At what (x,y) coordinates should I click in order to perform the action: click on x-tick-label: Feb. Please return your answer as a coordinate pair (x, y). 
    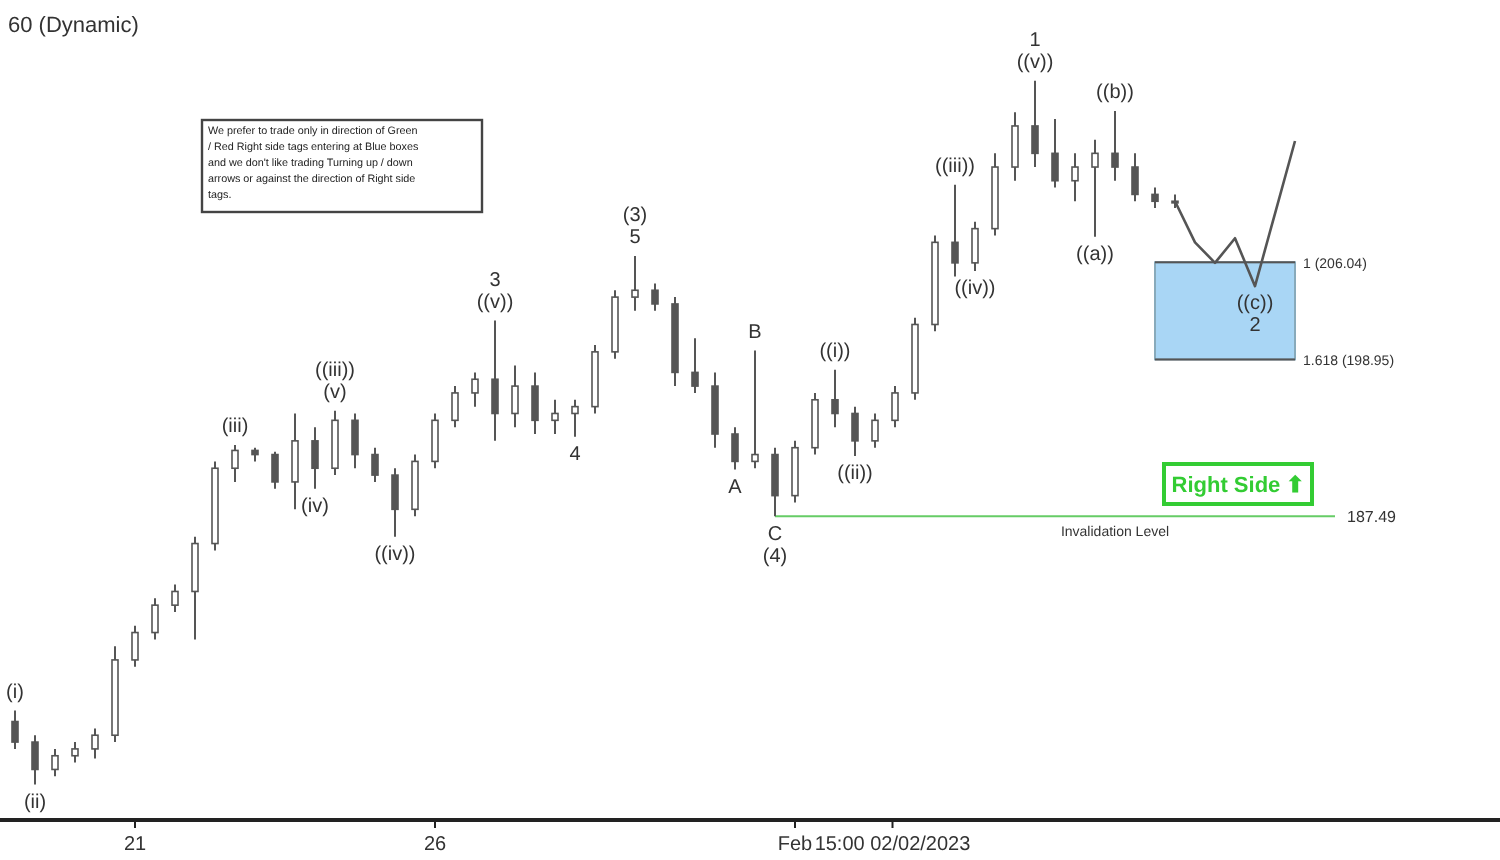
    Looking at the image, I should click on (795, 845).